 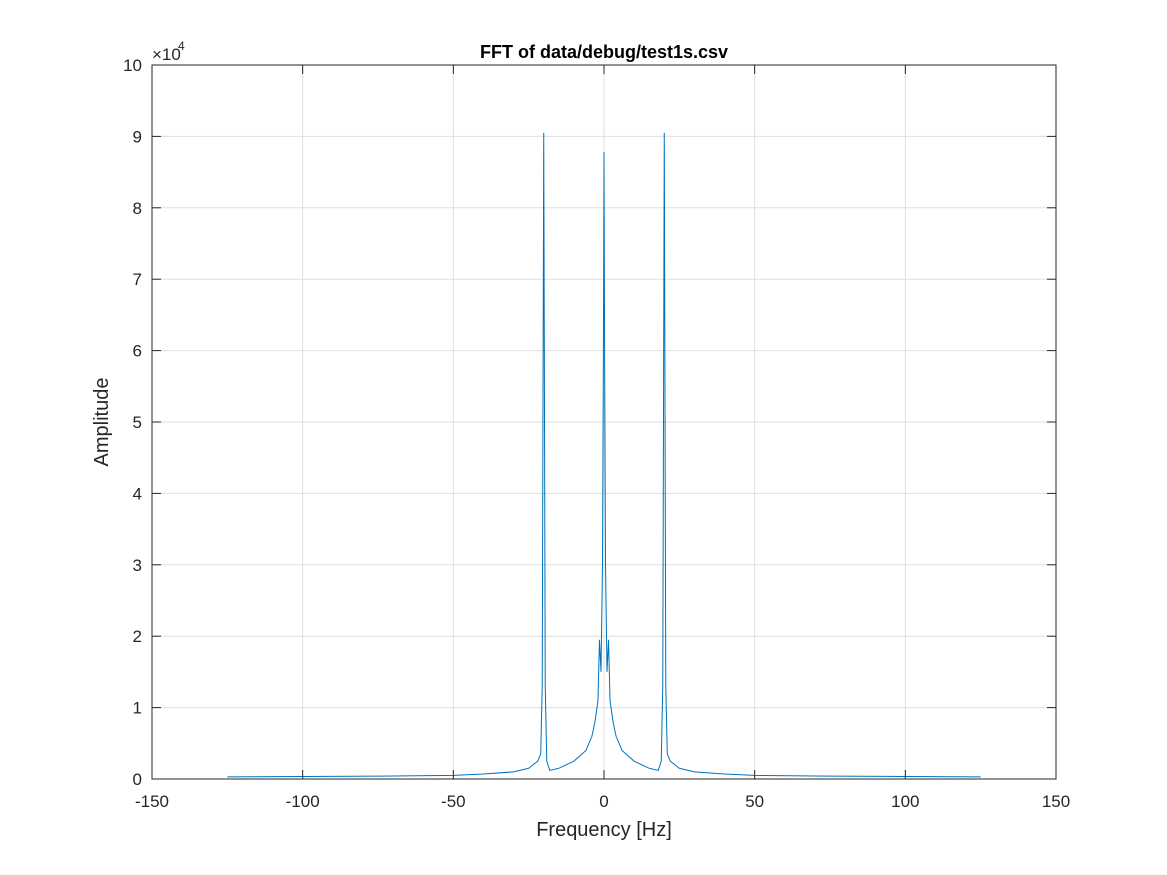 What do you see at coordinates (453, 801) in the screenshot?
I see `x-tick-label: -50` at bounding box center [453, 801].